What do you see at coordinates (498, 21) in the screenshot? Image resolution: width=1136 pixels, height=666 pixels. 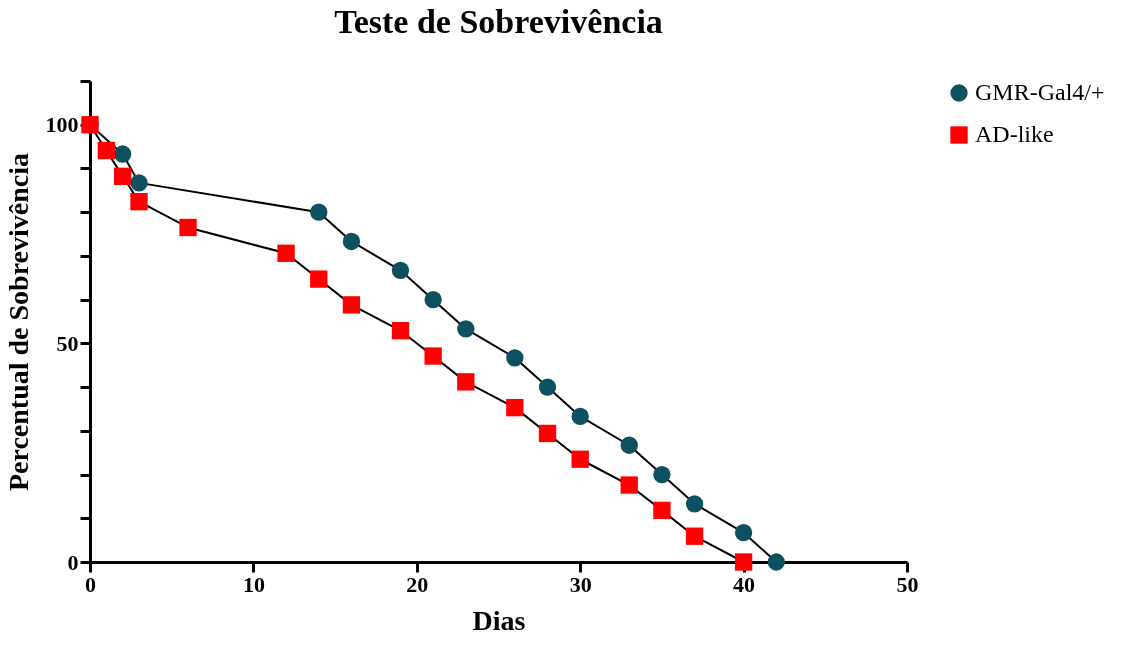 I see `chart-title: Teste de Sobrevivência` at bounding box center [498, 21].